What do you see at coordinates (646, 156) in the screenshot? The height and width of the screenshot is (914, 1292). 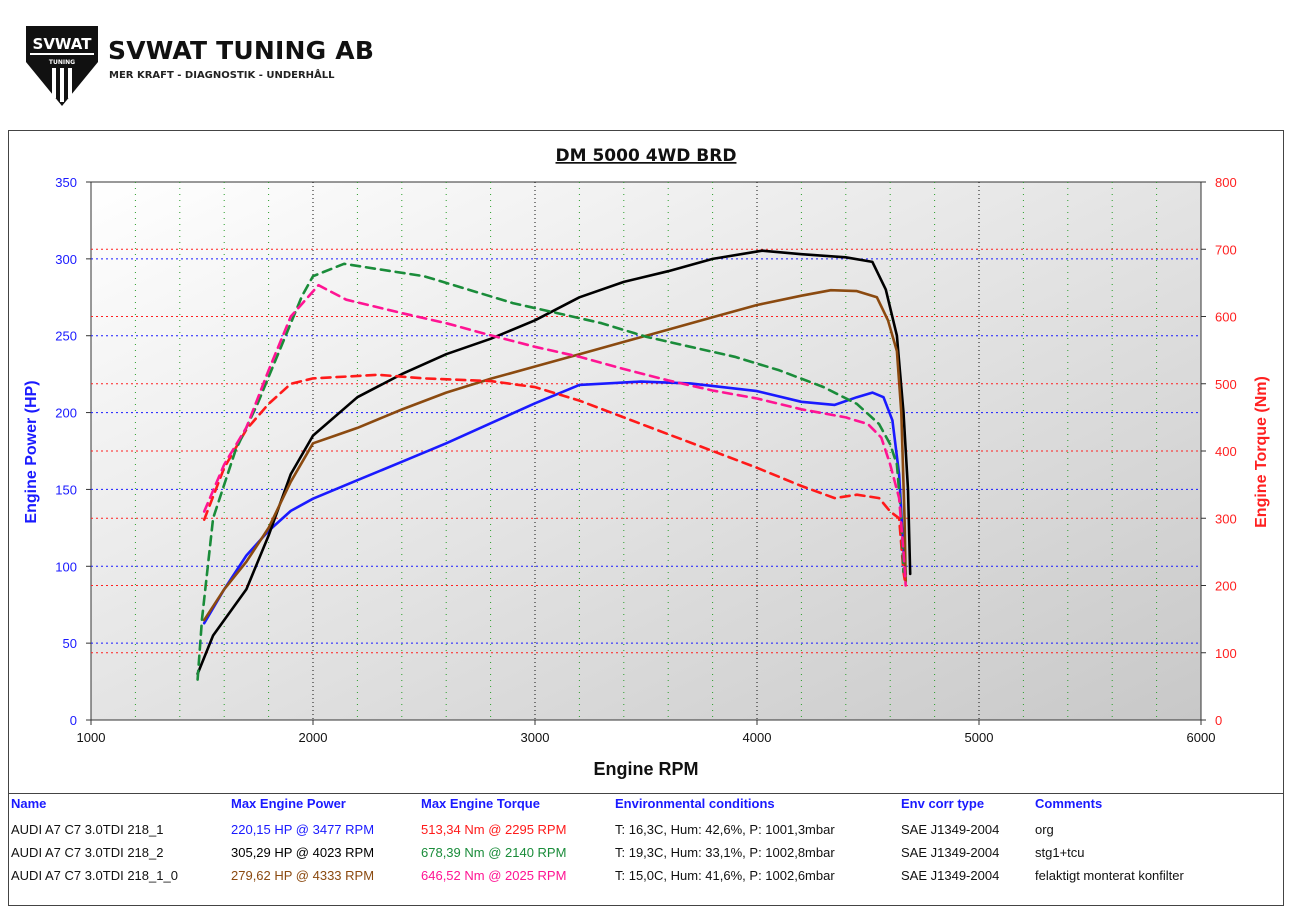 I see `chart-title: DM 5000 4WD BRD` at bounding box center [646, 156].